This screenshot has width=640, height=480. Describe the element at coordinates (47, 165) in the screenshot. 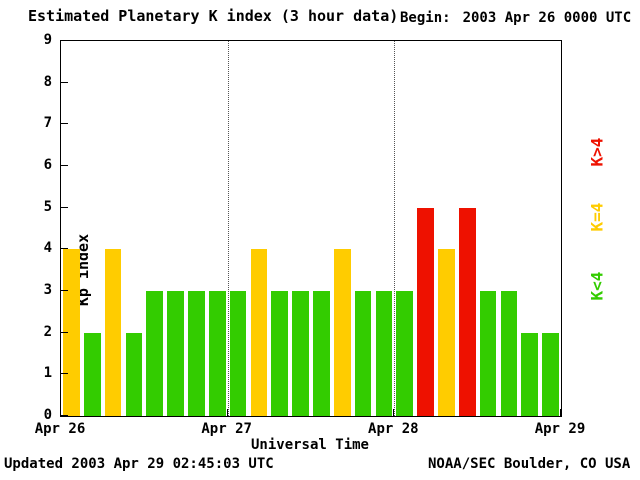

I see `y-tick-label: 6` at that location.